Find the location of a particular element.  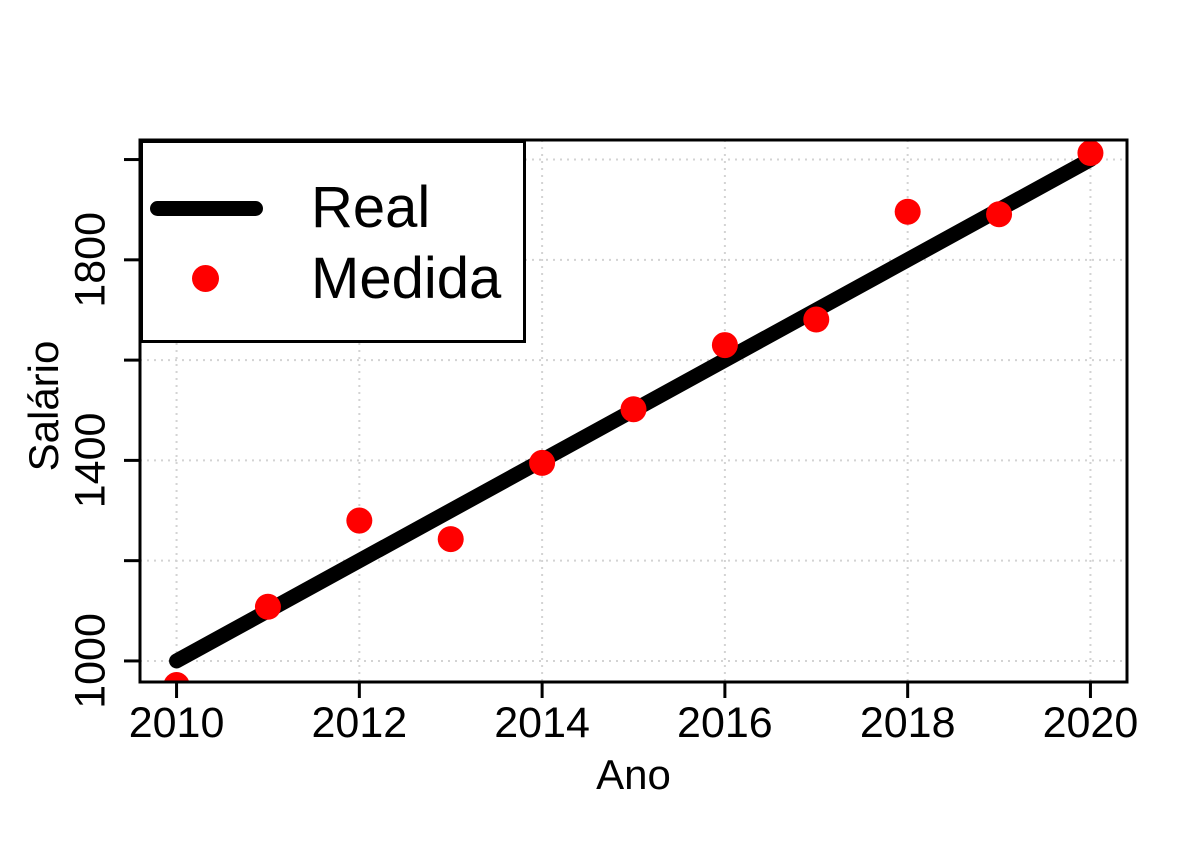

y-tick-label: 1800 is located at coordinates (90, 260).